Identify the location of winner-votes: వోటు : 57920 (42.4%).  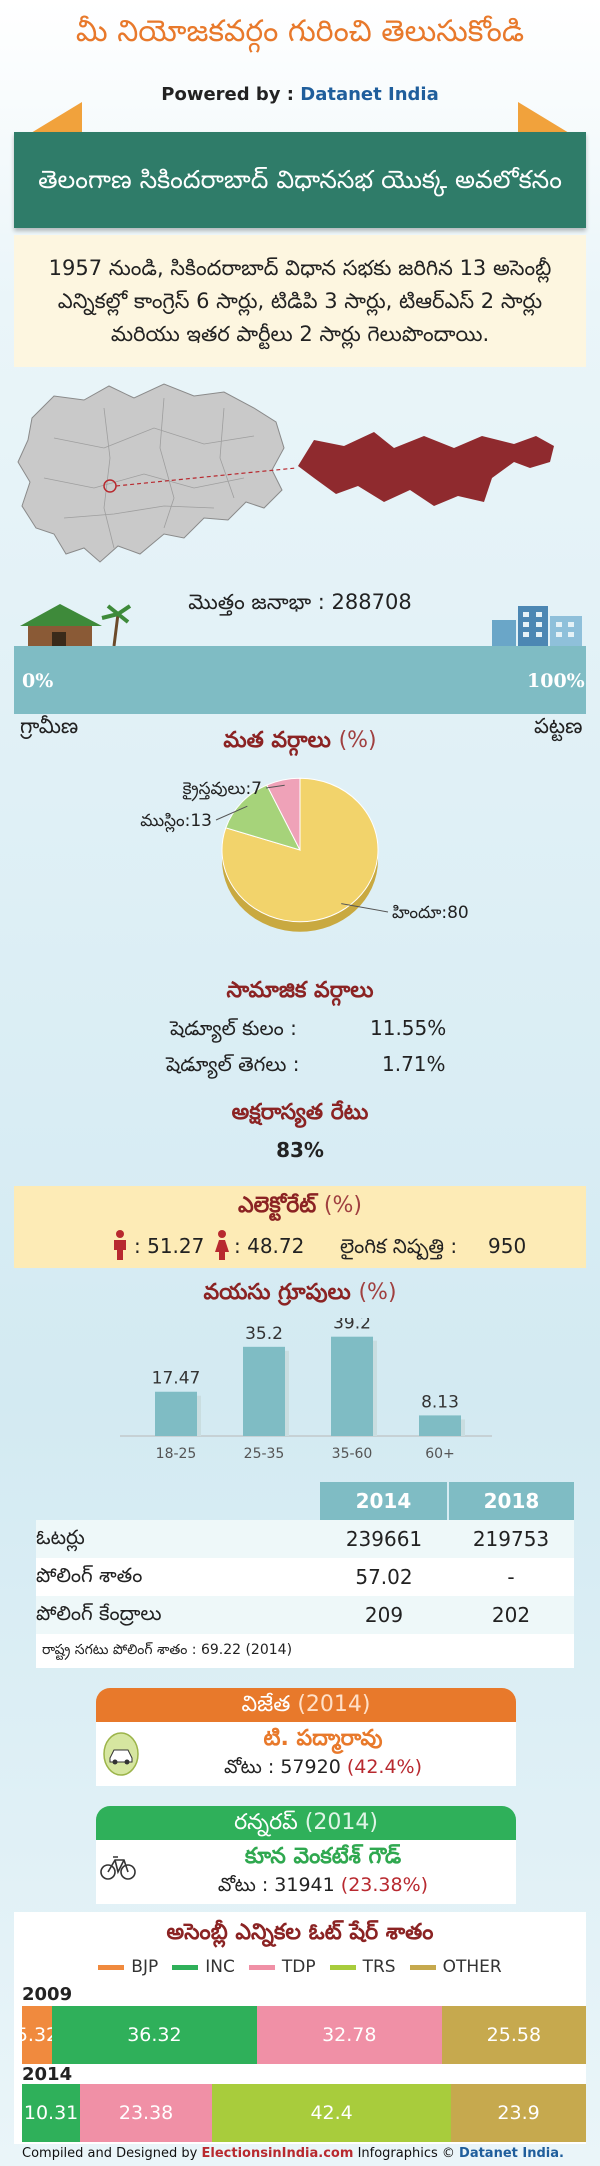
(323, 1769).